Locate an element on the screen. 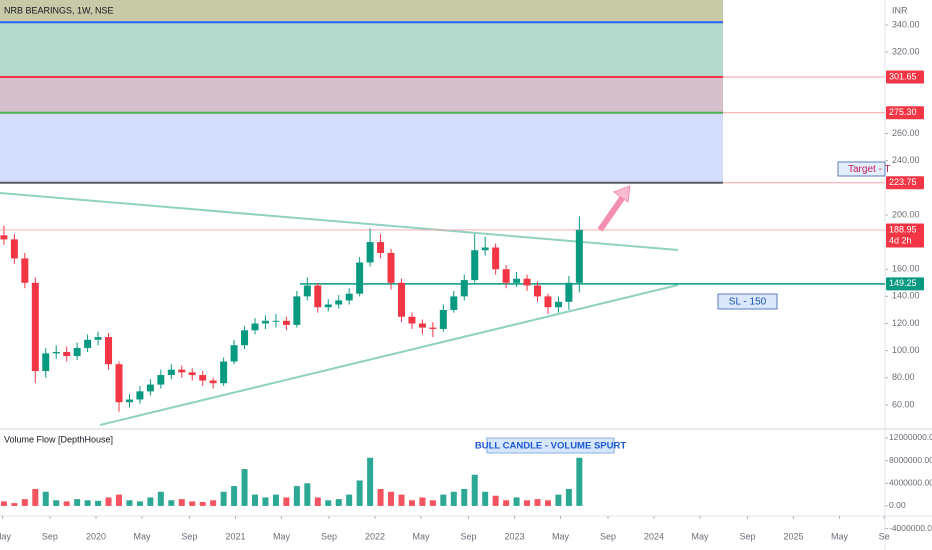 The image size is (932, 550). x-tick-label: 2024 is located at coordinates (654, 536).